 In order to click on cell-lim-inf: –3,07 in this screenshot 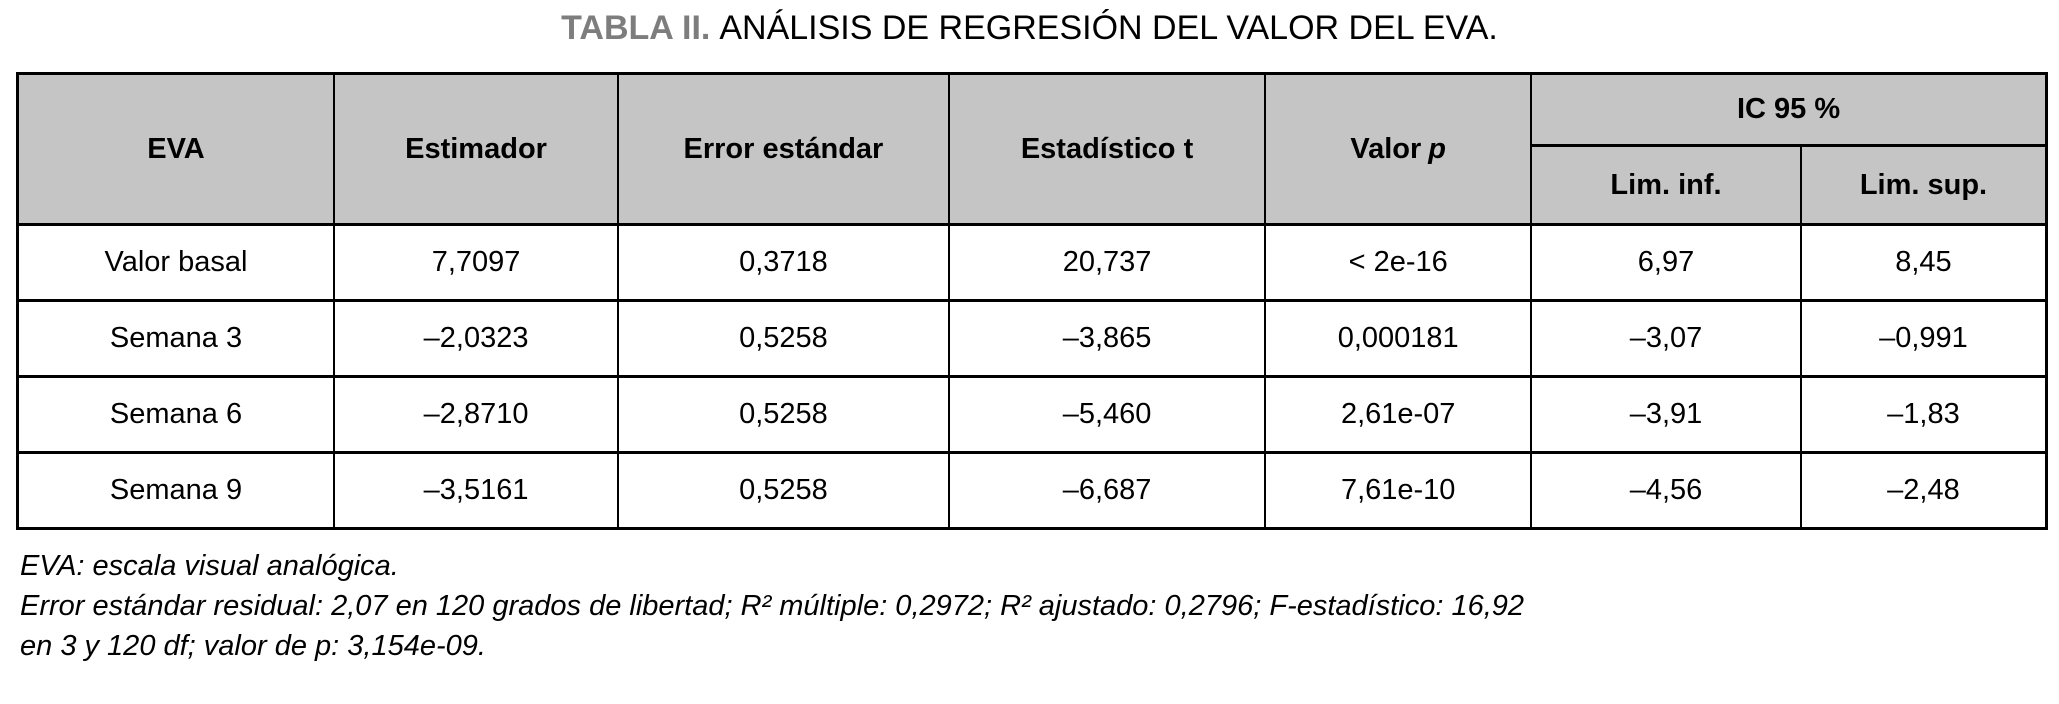, I will do `click(1666, 338)`.